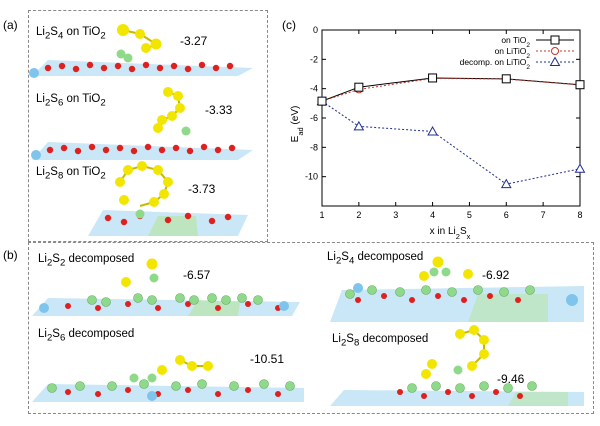 Image resolution: width=600 pixels, height=426 pixels. Describe the element at coordinates (351, 261) in the screenshot. I see `formula-sub: 4` at that location.